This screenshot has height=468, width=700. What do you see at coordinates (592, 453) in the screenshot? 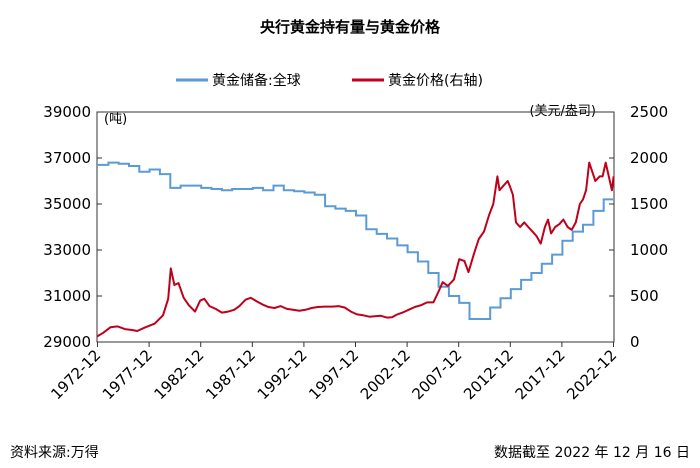
I see `footer-date: 数据截至 2022 年 12 月 16 日` at bounding box center [592, 453].